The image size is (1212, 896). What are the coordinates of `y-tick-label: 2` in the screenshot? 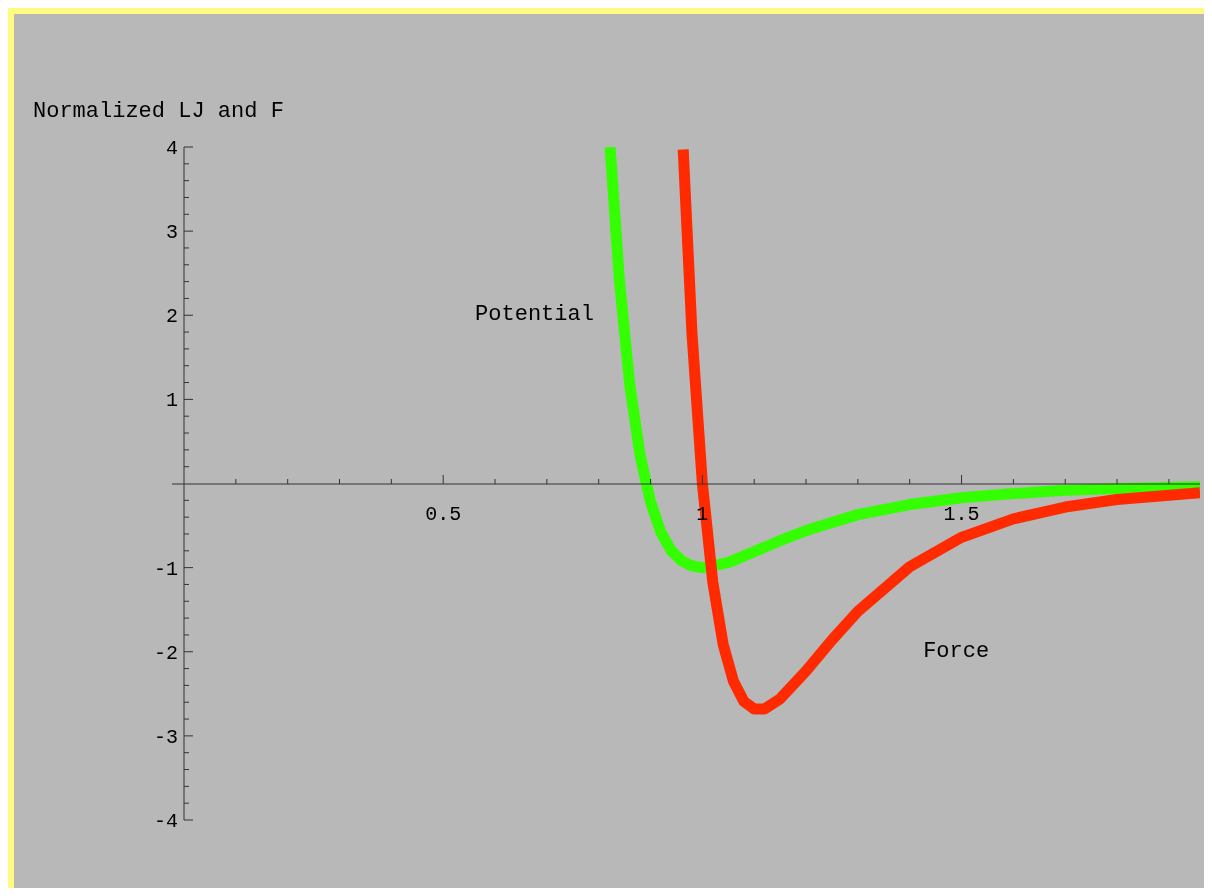 It's located at (171, 317).